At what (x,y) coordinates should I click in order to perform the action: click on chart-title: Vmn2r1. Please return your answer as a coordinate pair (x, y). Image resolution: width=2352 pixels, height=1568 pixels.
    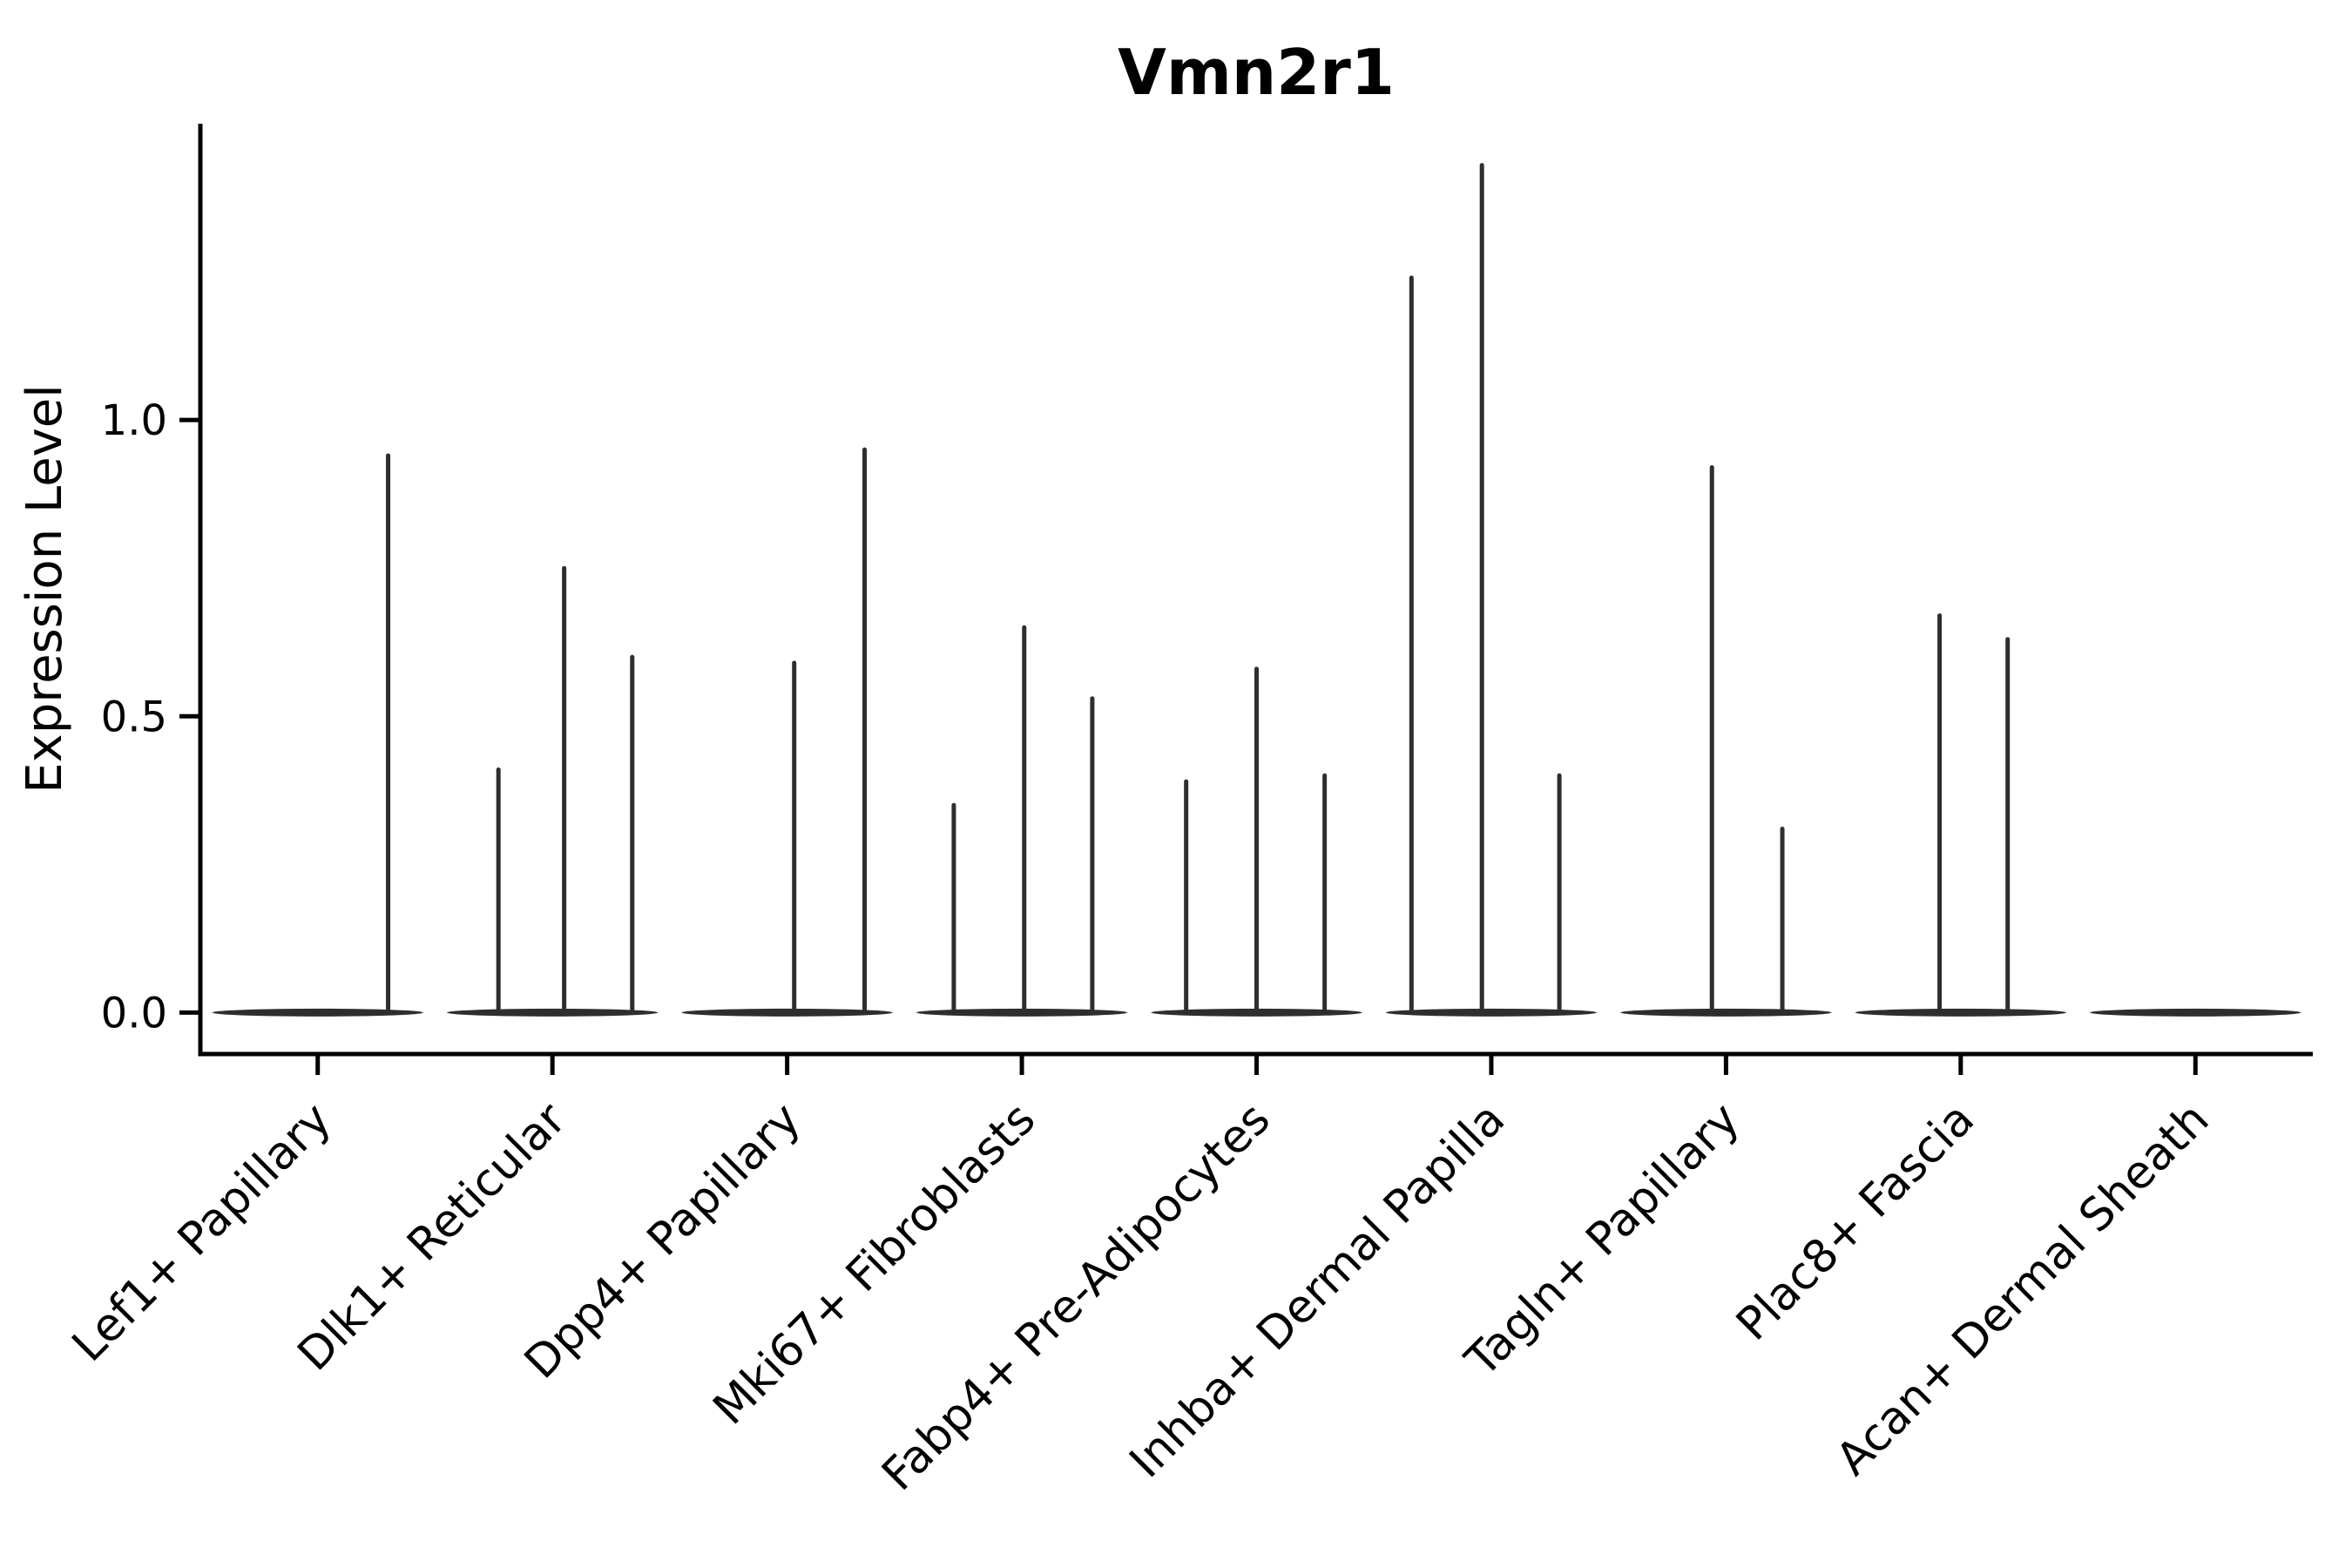
    Looking at the image, I should click on (1256, 72).